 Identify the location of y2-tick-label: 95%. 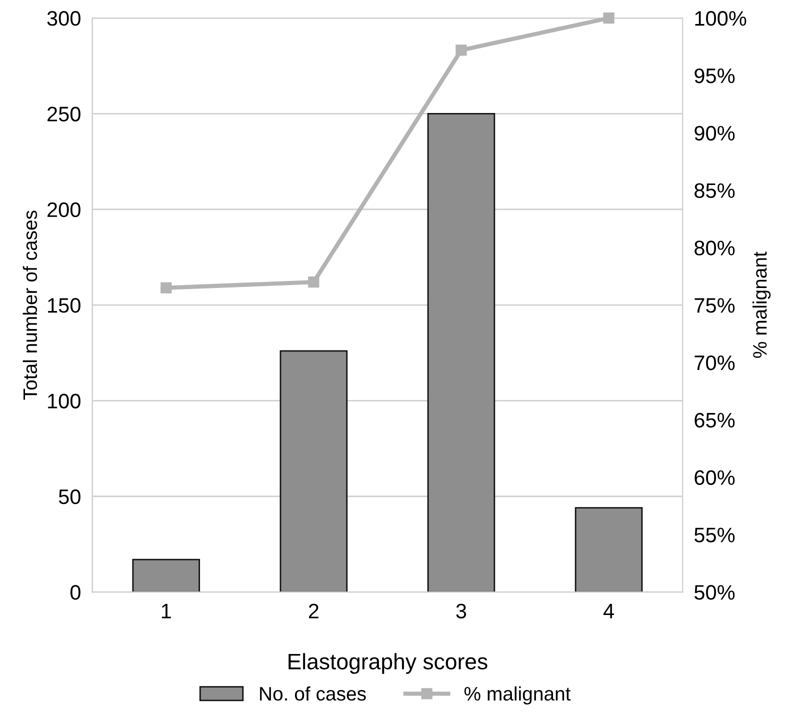
(714, 76).